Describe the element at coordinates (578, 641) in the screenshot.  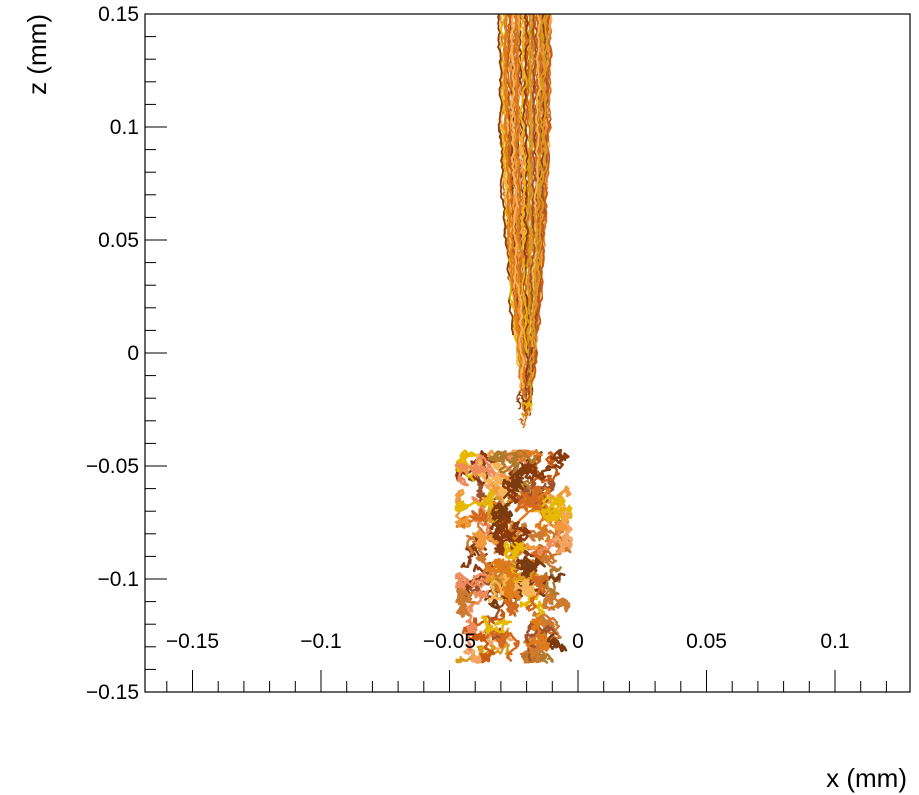
I see `x-tick-label: 0` at that location.